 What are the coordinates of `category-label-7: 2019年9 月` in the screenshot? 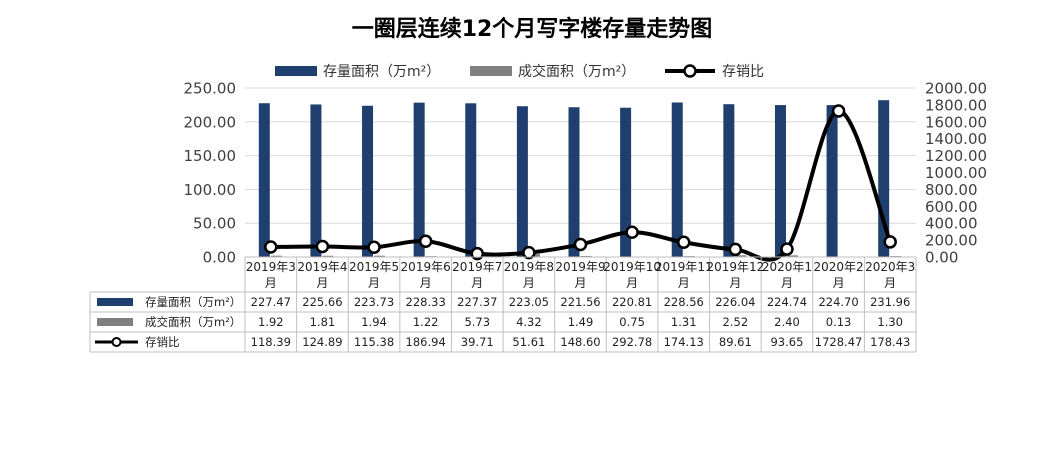 It's located at (580, 275).